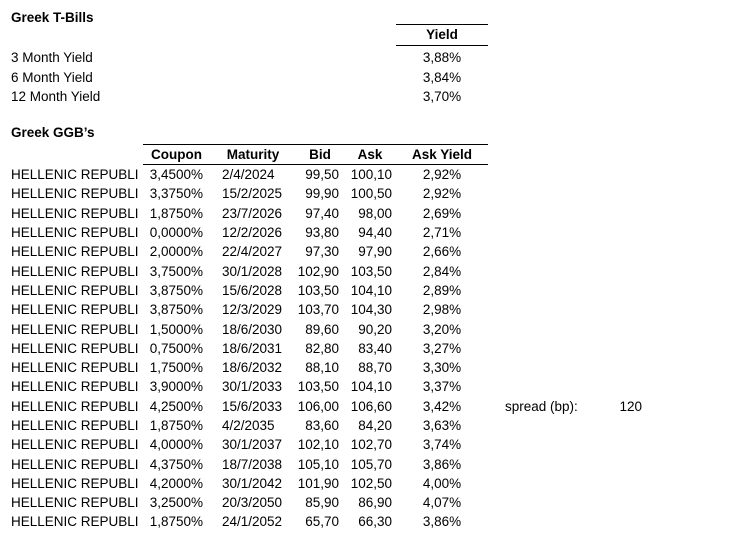 This screenshot has height=548, width=731. I want to click on ask-cell: 84,20, so click(375, 425).